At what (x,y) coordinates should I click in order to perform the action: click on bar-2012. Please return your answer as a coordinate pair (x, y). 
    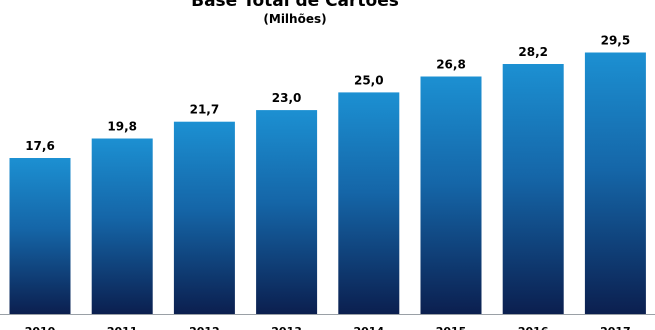
    Looking at the image, I should click on (204, 217).